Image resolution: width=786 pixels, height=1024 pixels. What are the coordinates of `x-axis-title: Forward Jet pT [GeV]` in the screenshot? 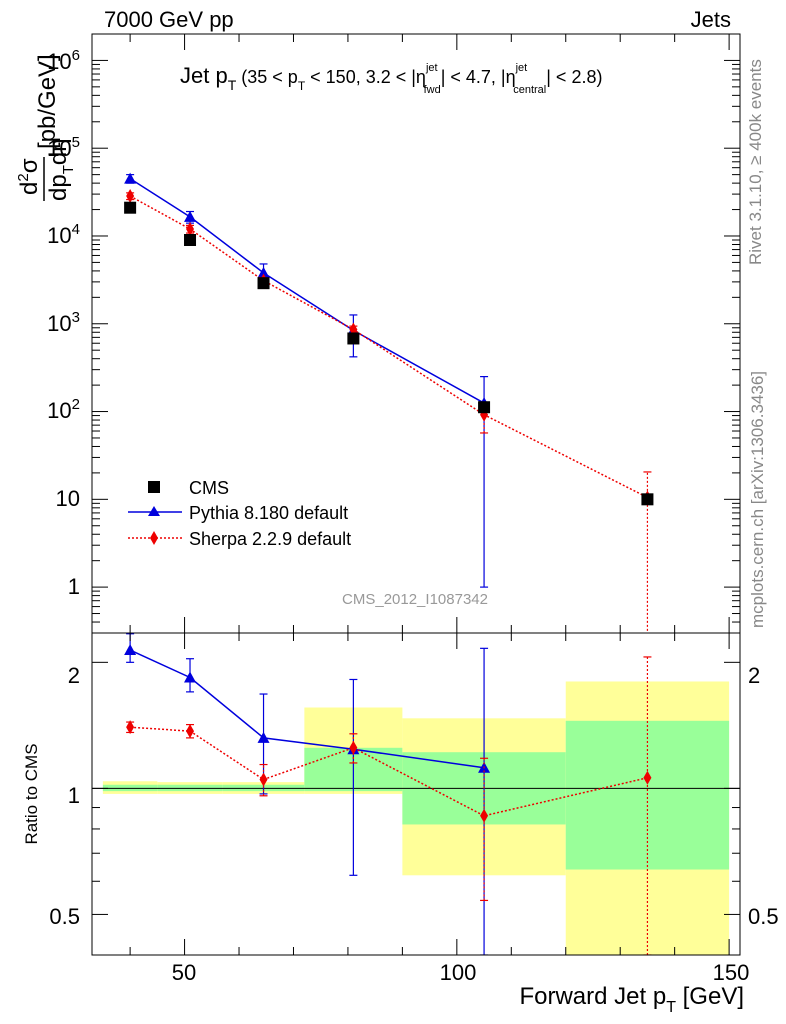 It's located at (631, 999).